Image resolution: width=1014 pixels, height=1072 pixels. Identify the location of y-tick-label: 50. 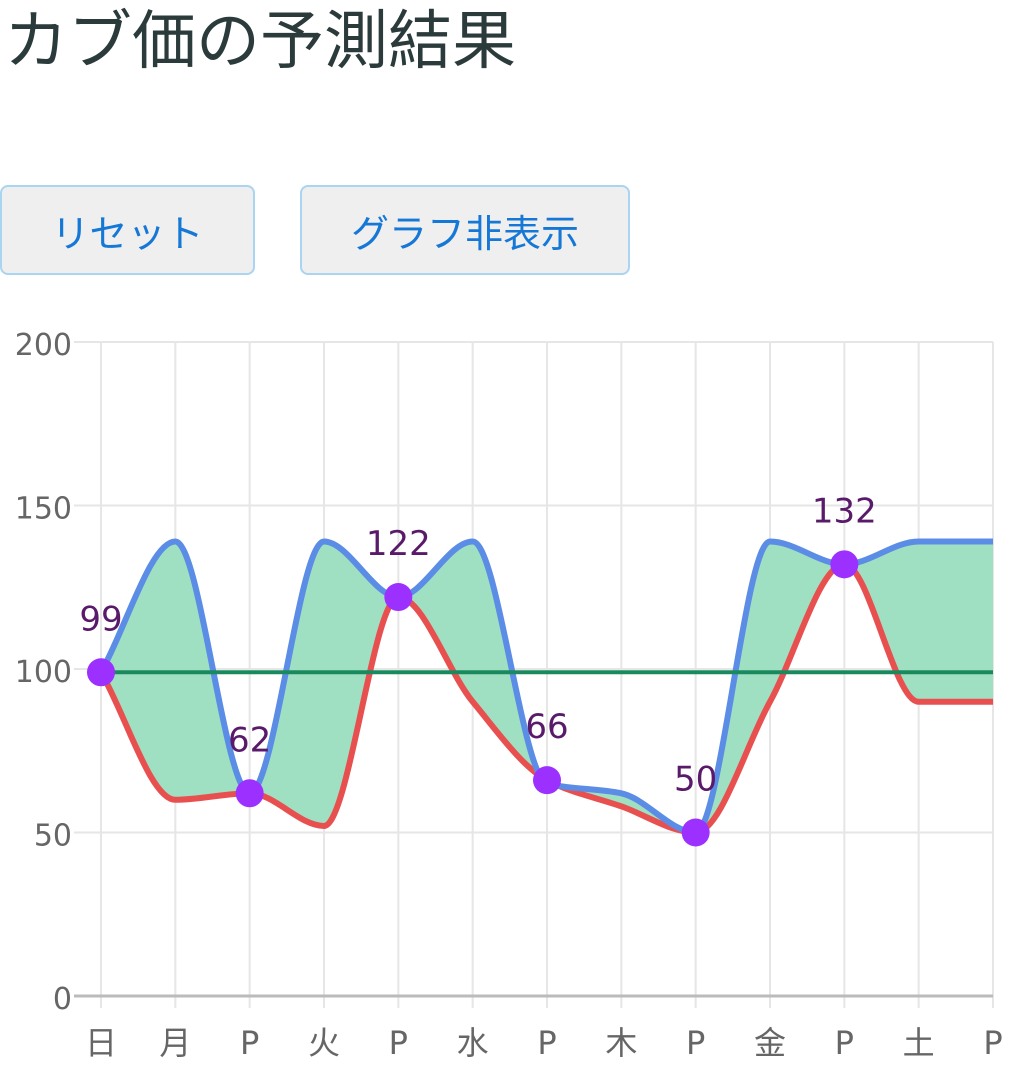
(53, 836).